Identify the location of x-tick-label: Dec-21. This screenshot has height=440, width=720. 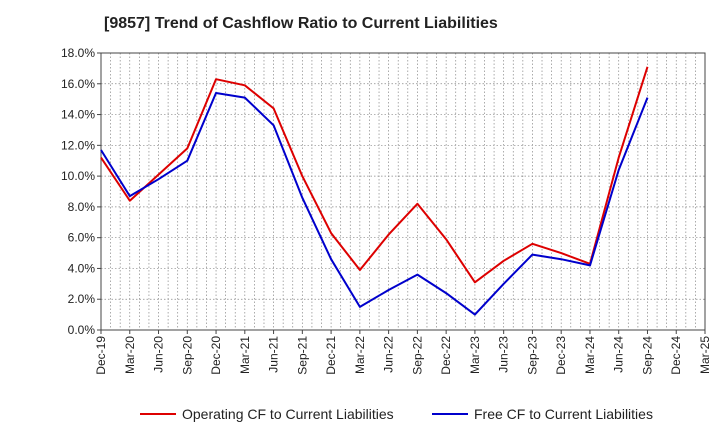
(331, 355).